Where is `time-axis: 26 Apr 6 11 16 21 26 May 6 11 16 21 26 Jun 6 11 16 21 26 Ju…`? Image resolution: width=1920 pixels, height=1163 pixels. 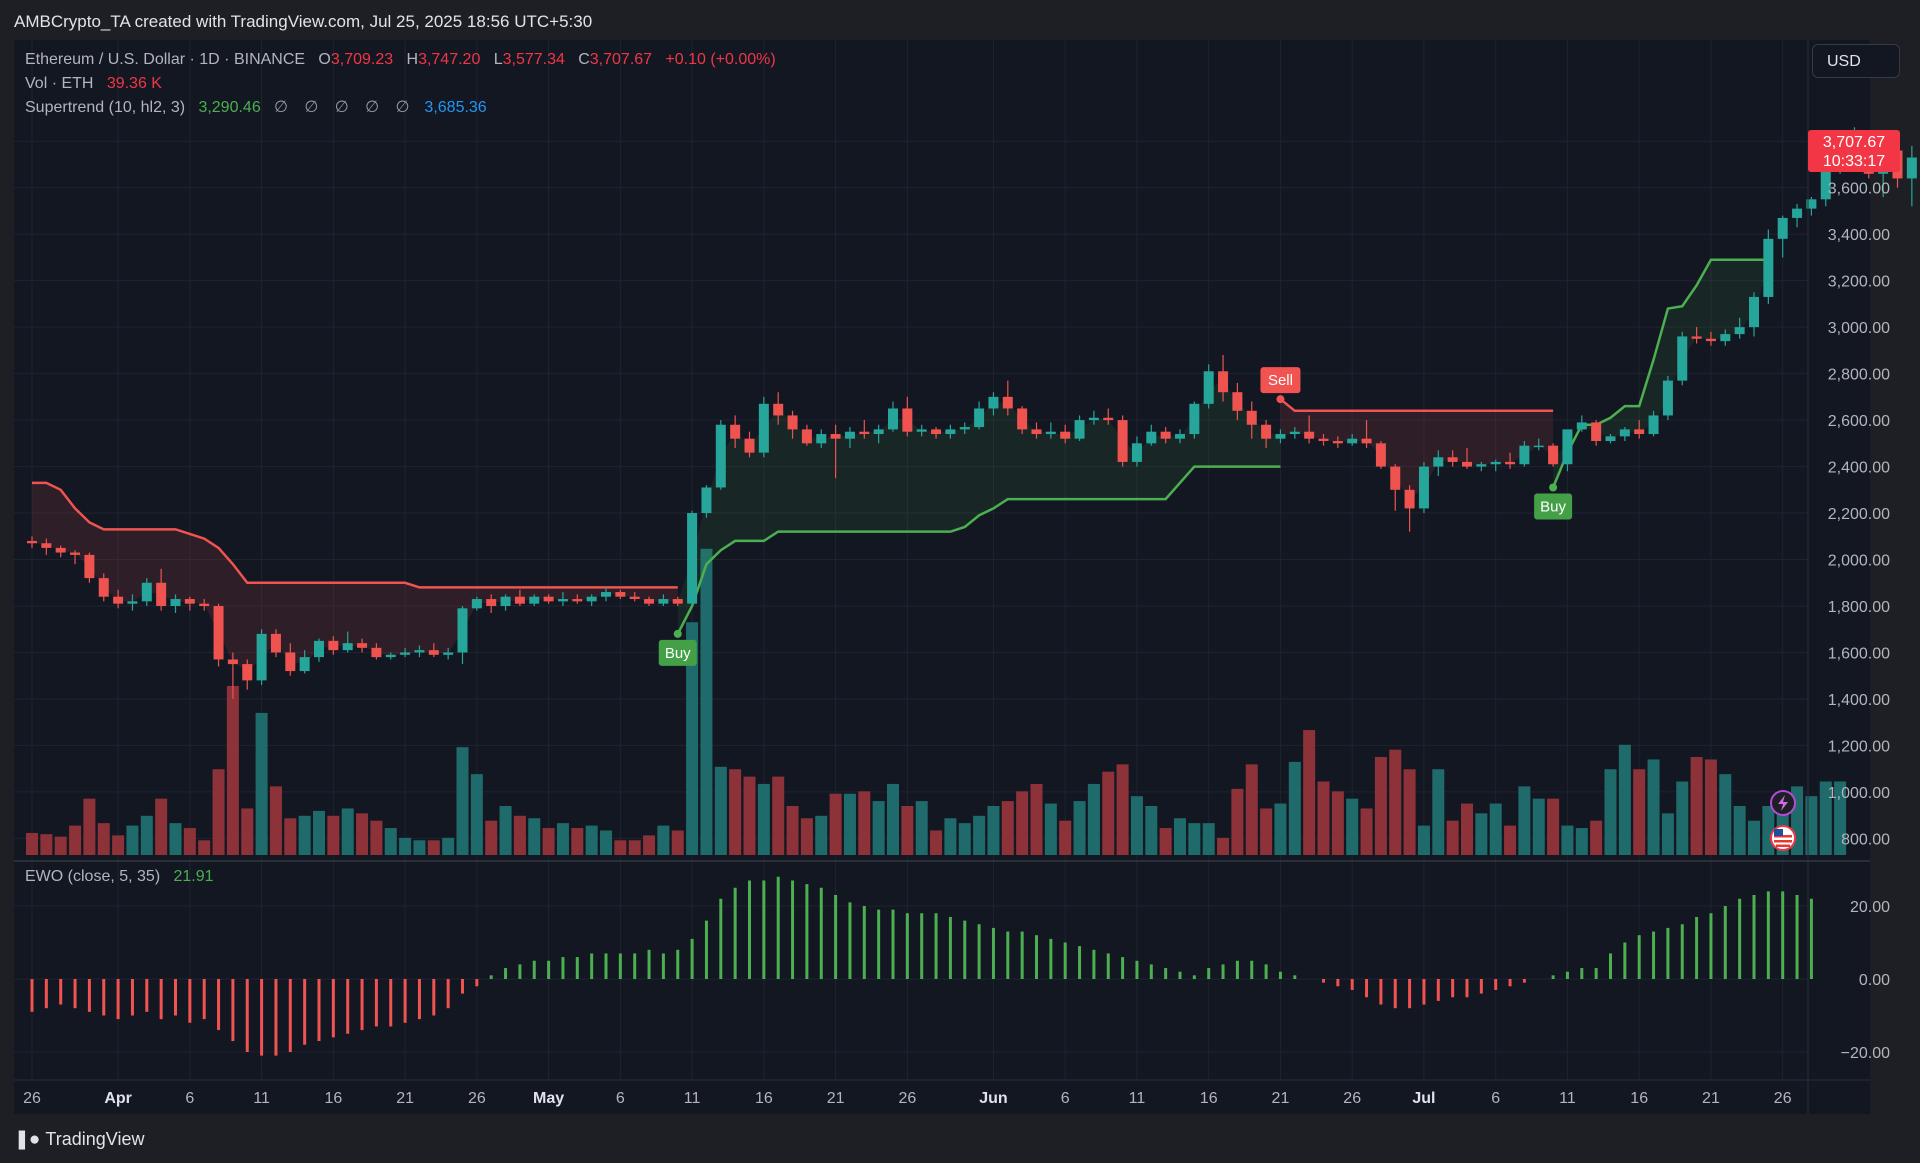 time-axis: 26 Apr 6 11 16 21 26 May 6 11 16 21 26 Jun 6 11 16 21 26 Ju… is located at coordinates (907, 1098).